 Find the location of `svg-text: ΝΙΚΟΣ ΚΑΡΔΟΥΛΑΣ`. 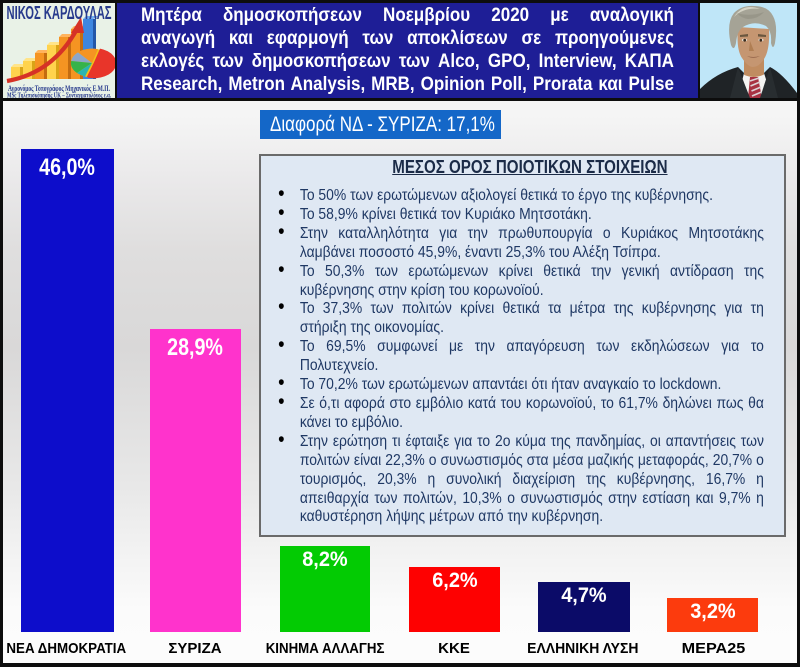

svg-text: ΝΙΚΟΣ ΚΑΡΔΟΥΛΑΣ is located at coordinates (59, 13).